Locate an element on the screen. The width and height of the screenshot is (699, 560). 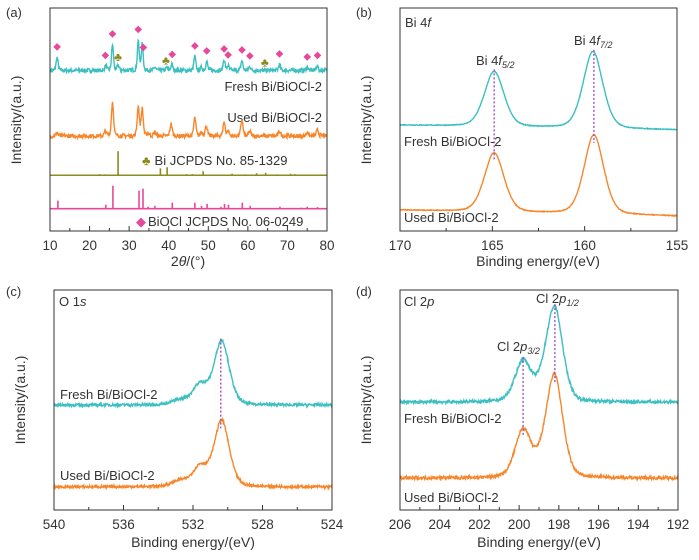
x-tick-label: 536 is located at coordinates (123, 524).